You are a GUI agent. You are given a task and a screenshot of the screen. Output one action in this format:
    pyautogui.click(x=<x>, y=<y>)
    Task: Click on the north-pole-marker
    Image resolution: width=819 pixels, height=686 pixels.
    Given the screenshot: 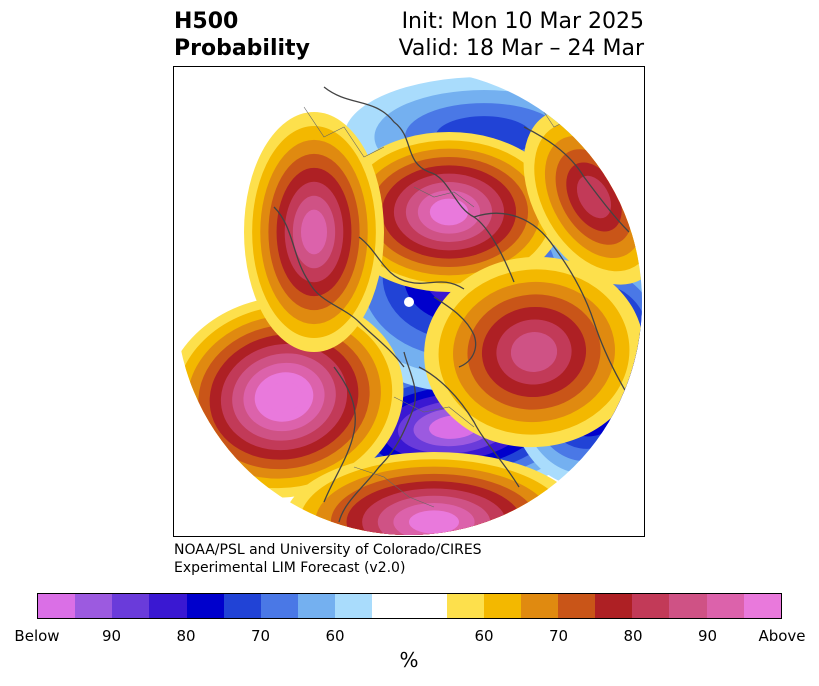 What is the action you would take?
    pyautogui.click(x=409, y=302)
    